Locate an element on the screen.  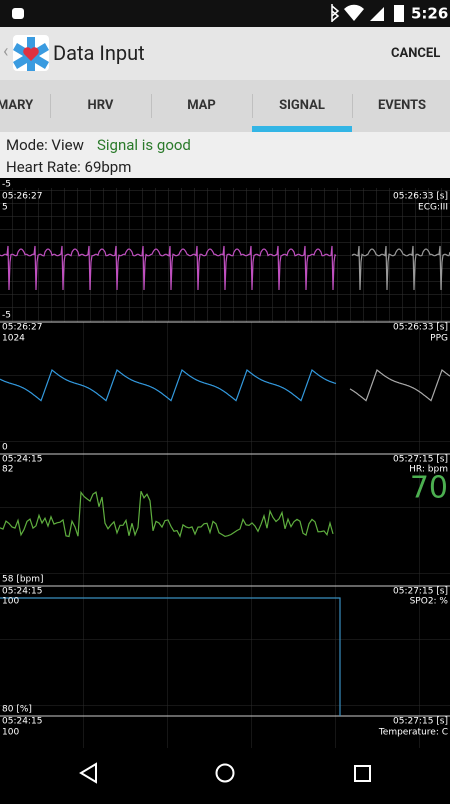
recents-button is located at coordinates (362, 773).